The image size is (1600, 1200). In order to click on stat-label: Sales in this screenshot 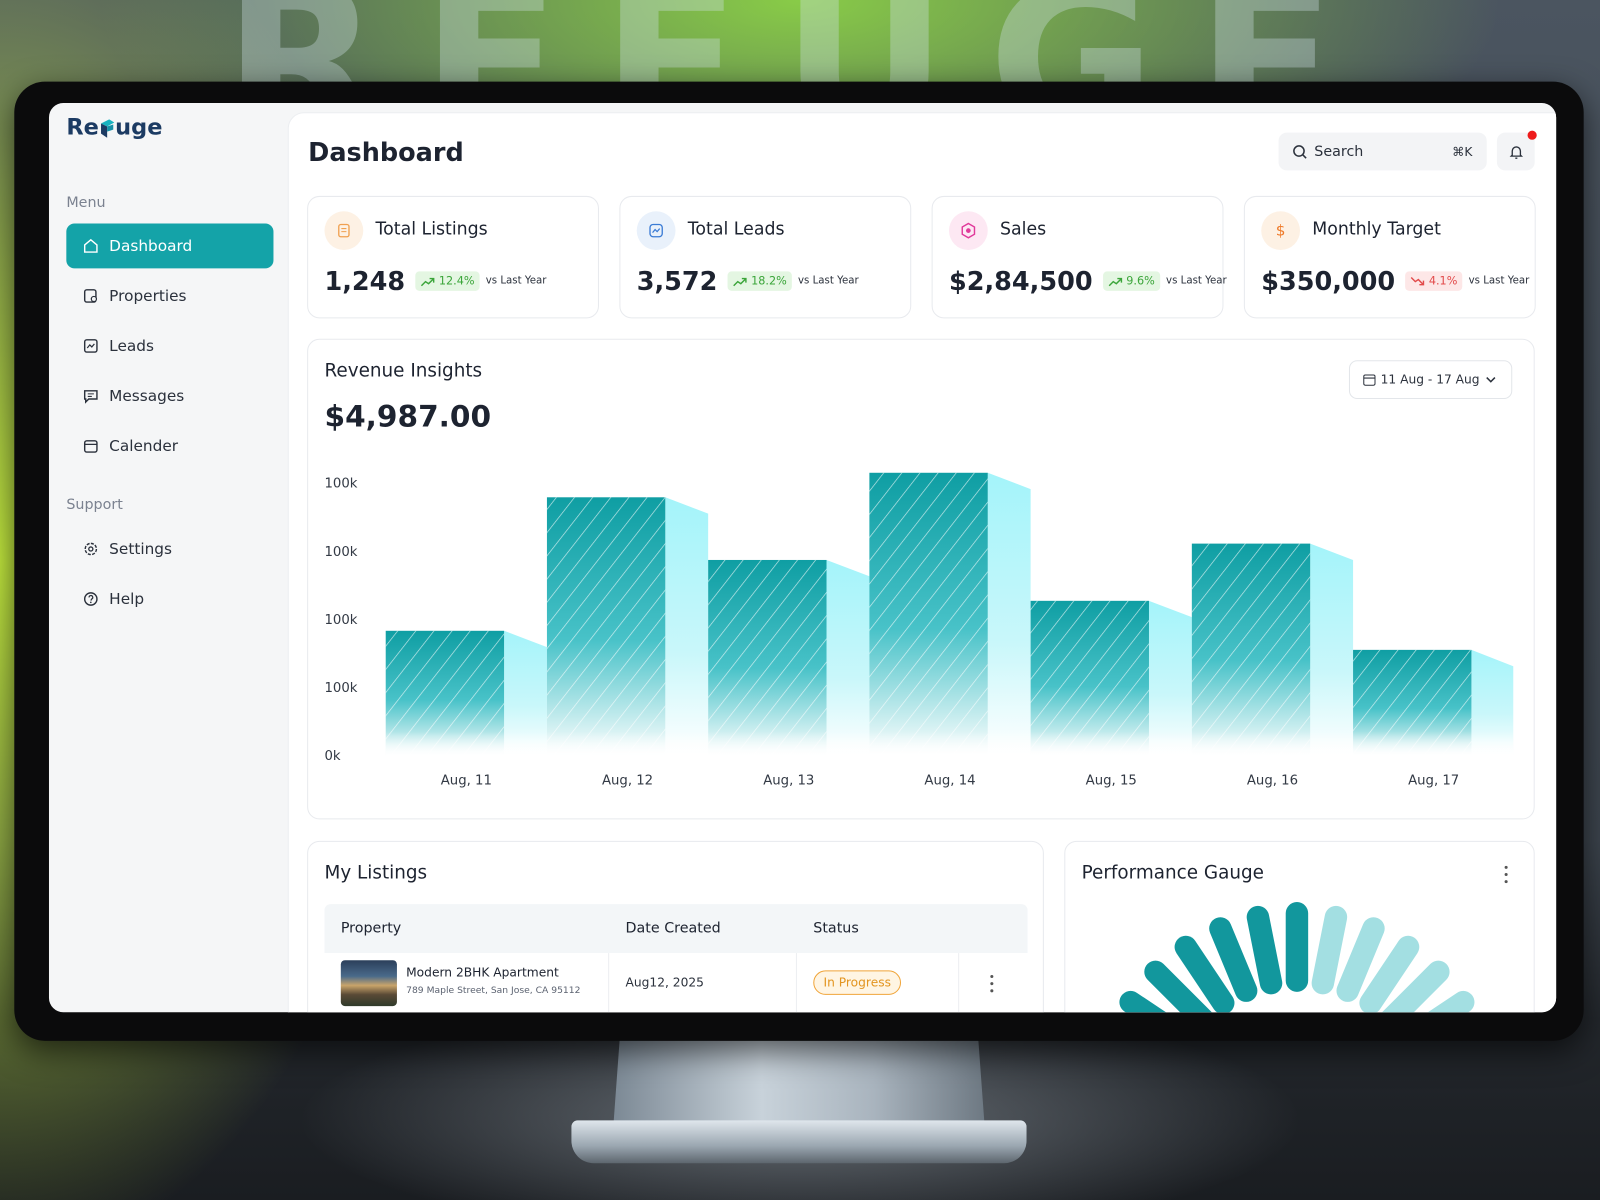, I will do `click(1023, 229)`.